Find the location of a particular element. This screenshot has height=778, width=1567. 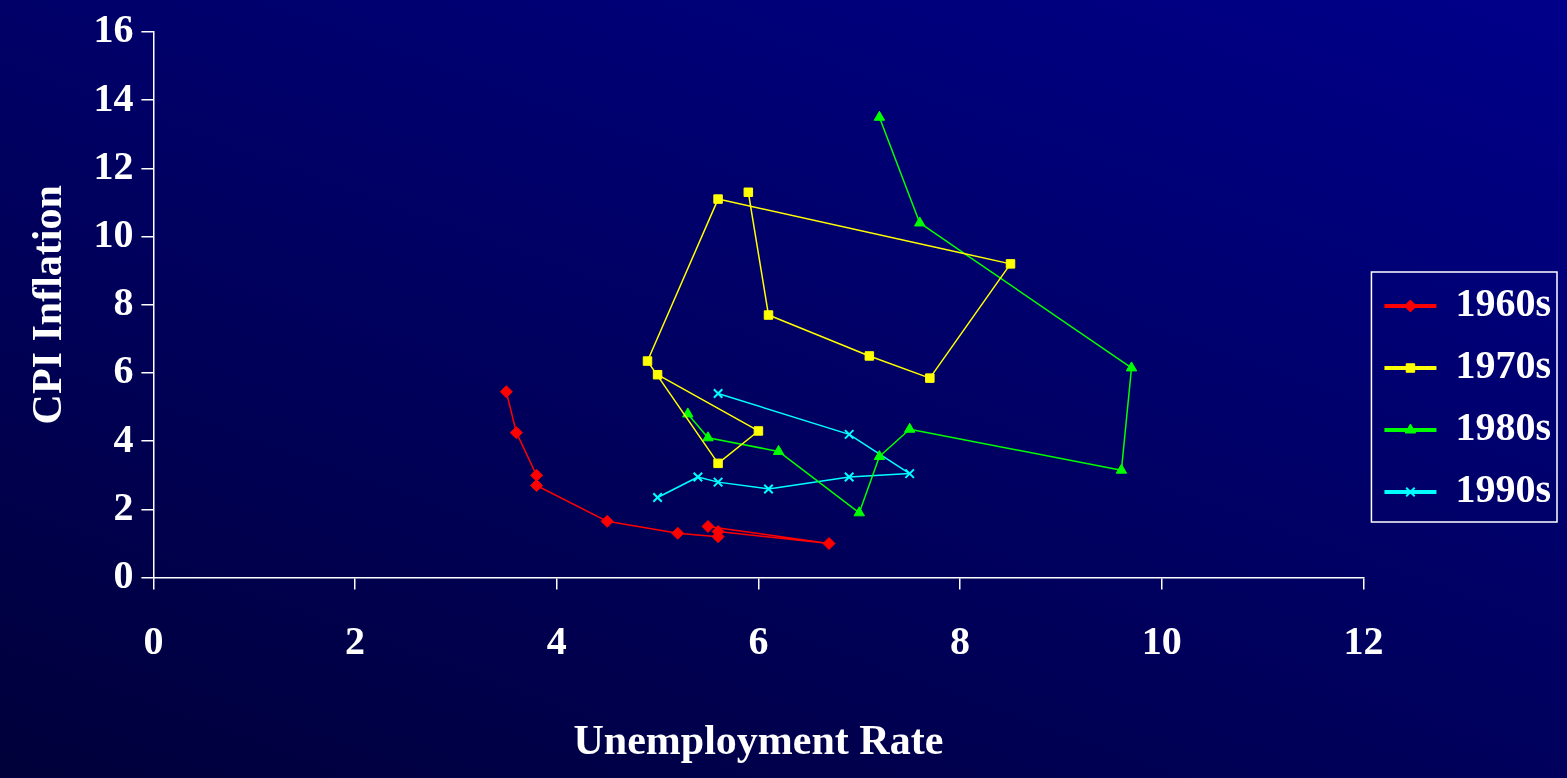

legend-label: 1960s is located at coordinates (1503, 303).